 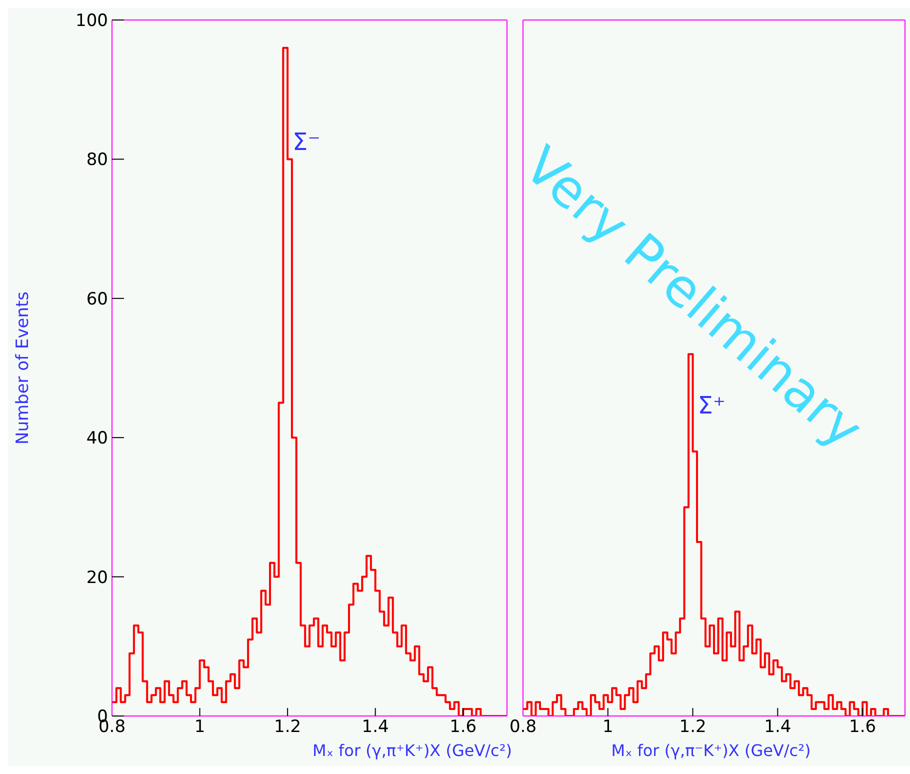 I want to click on y-axis-title: Number of Events, so click(x=23, y=368).